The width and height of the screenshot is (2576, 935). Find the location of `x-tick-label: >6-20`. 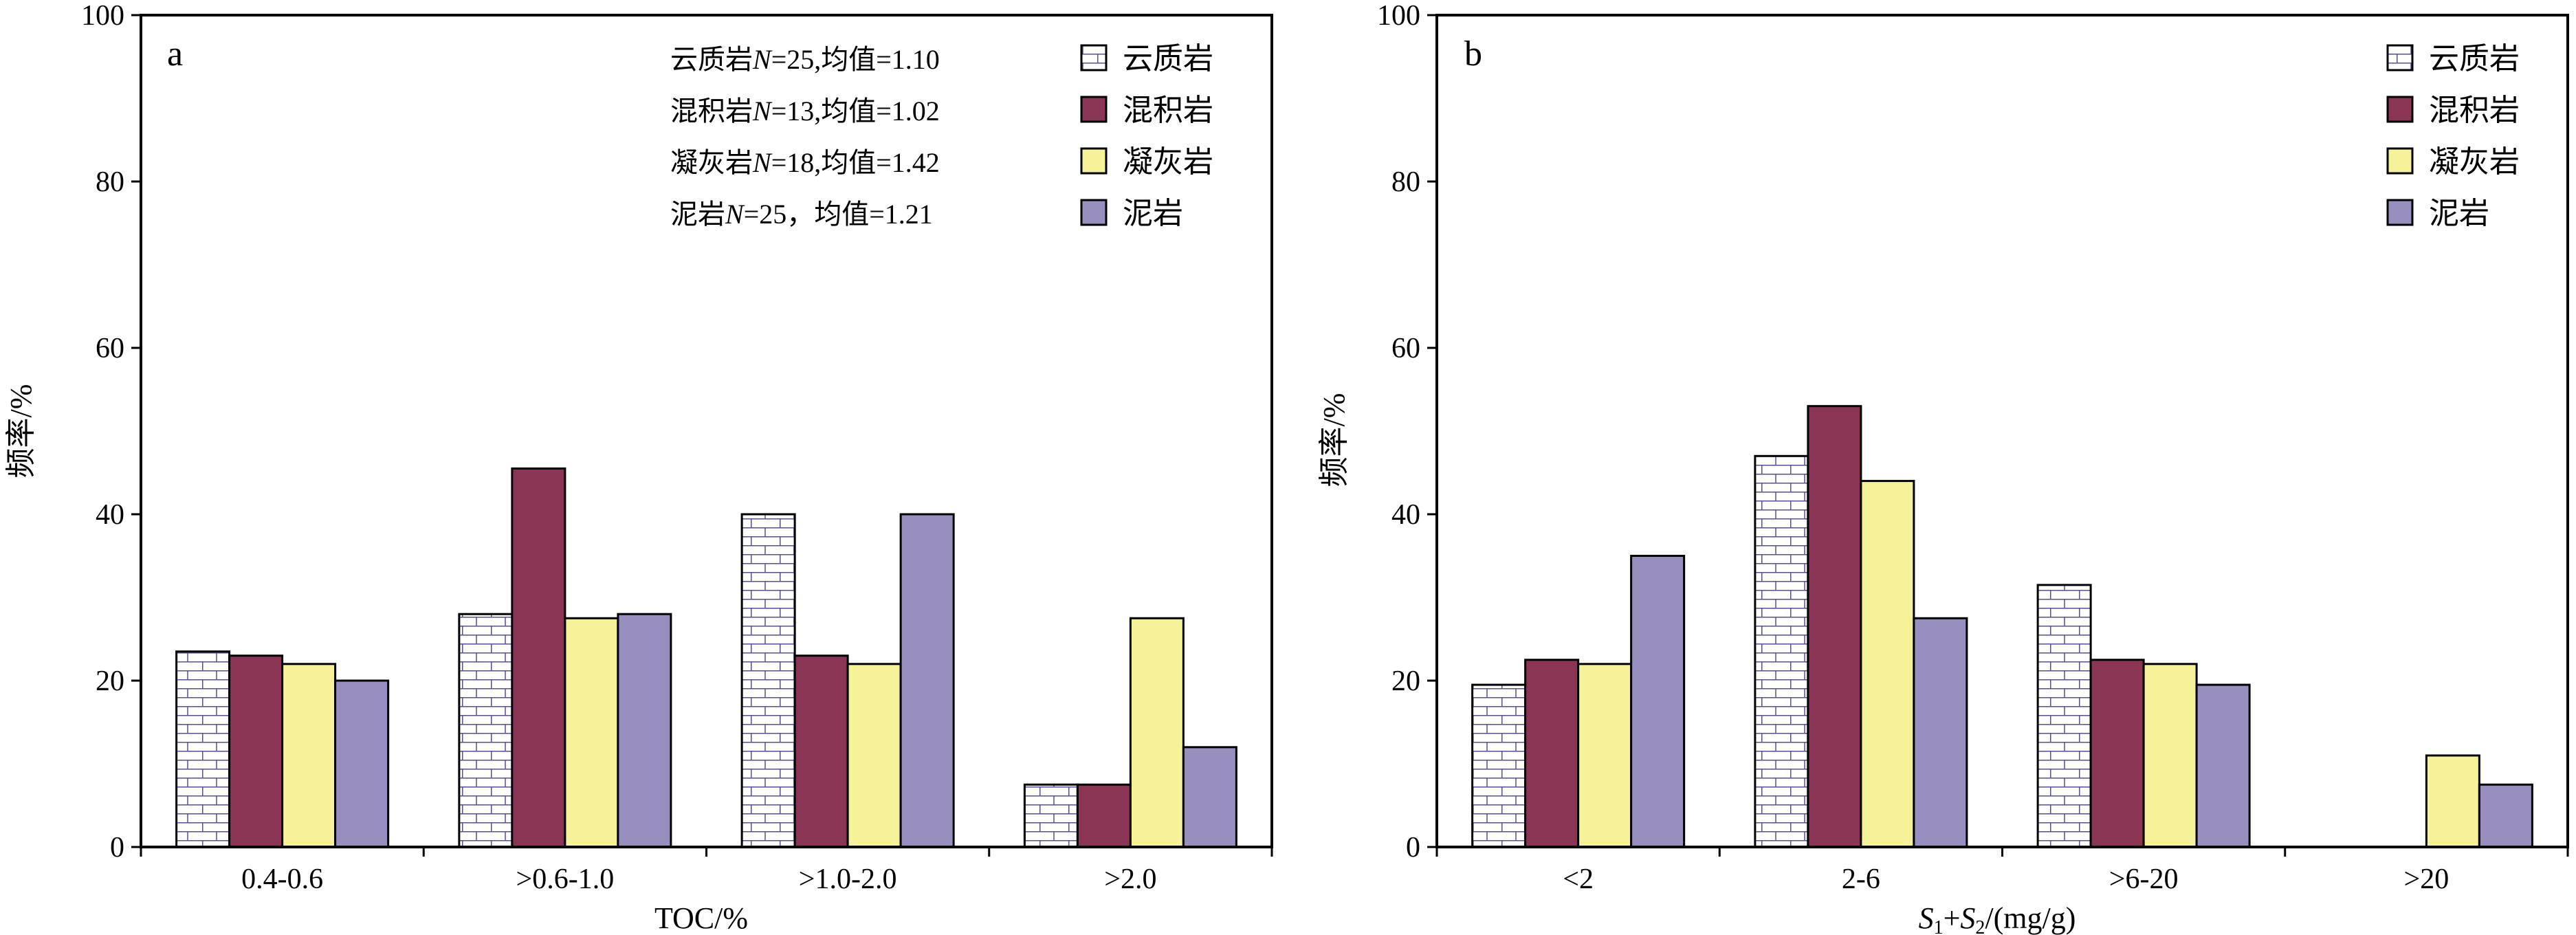

x-tick-label: >6-20 is located at coordinates (2144, 879).